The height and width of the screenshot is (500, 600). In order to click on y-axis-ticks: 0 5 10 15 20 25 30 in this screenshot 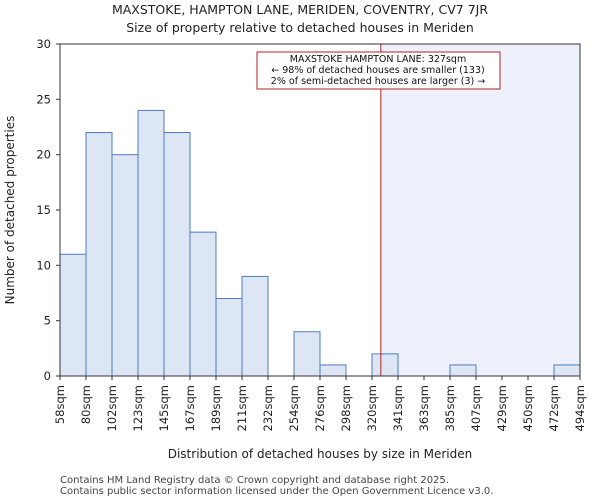, I will do `click(48, 210)`.